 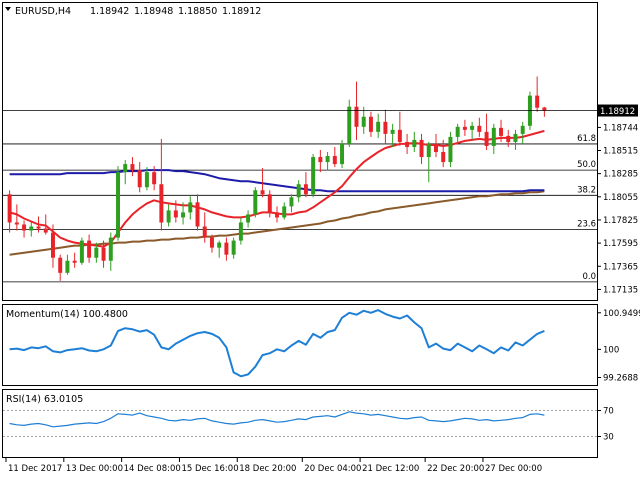 What do you see at coordinates (611, 350) in the screenshot?
I see `momentum-axis-label: 100` at bounding box center [611, 350].